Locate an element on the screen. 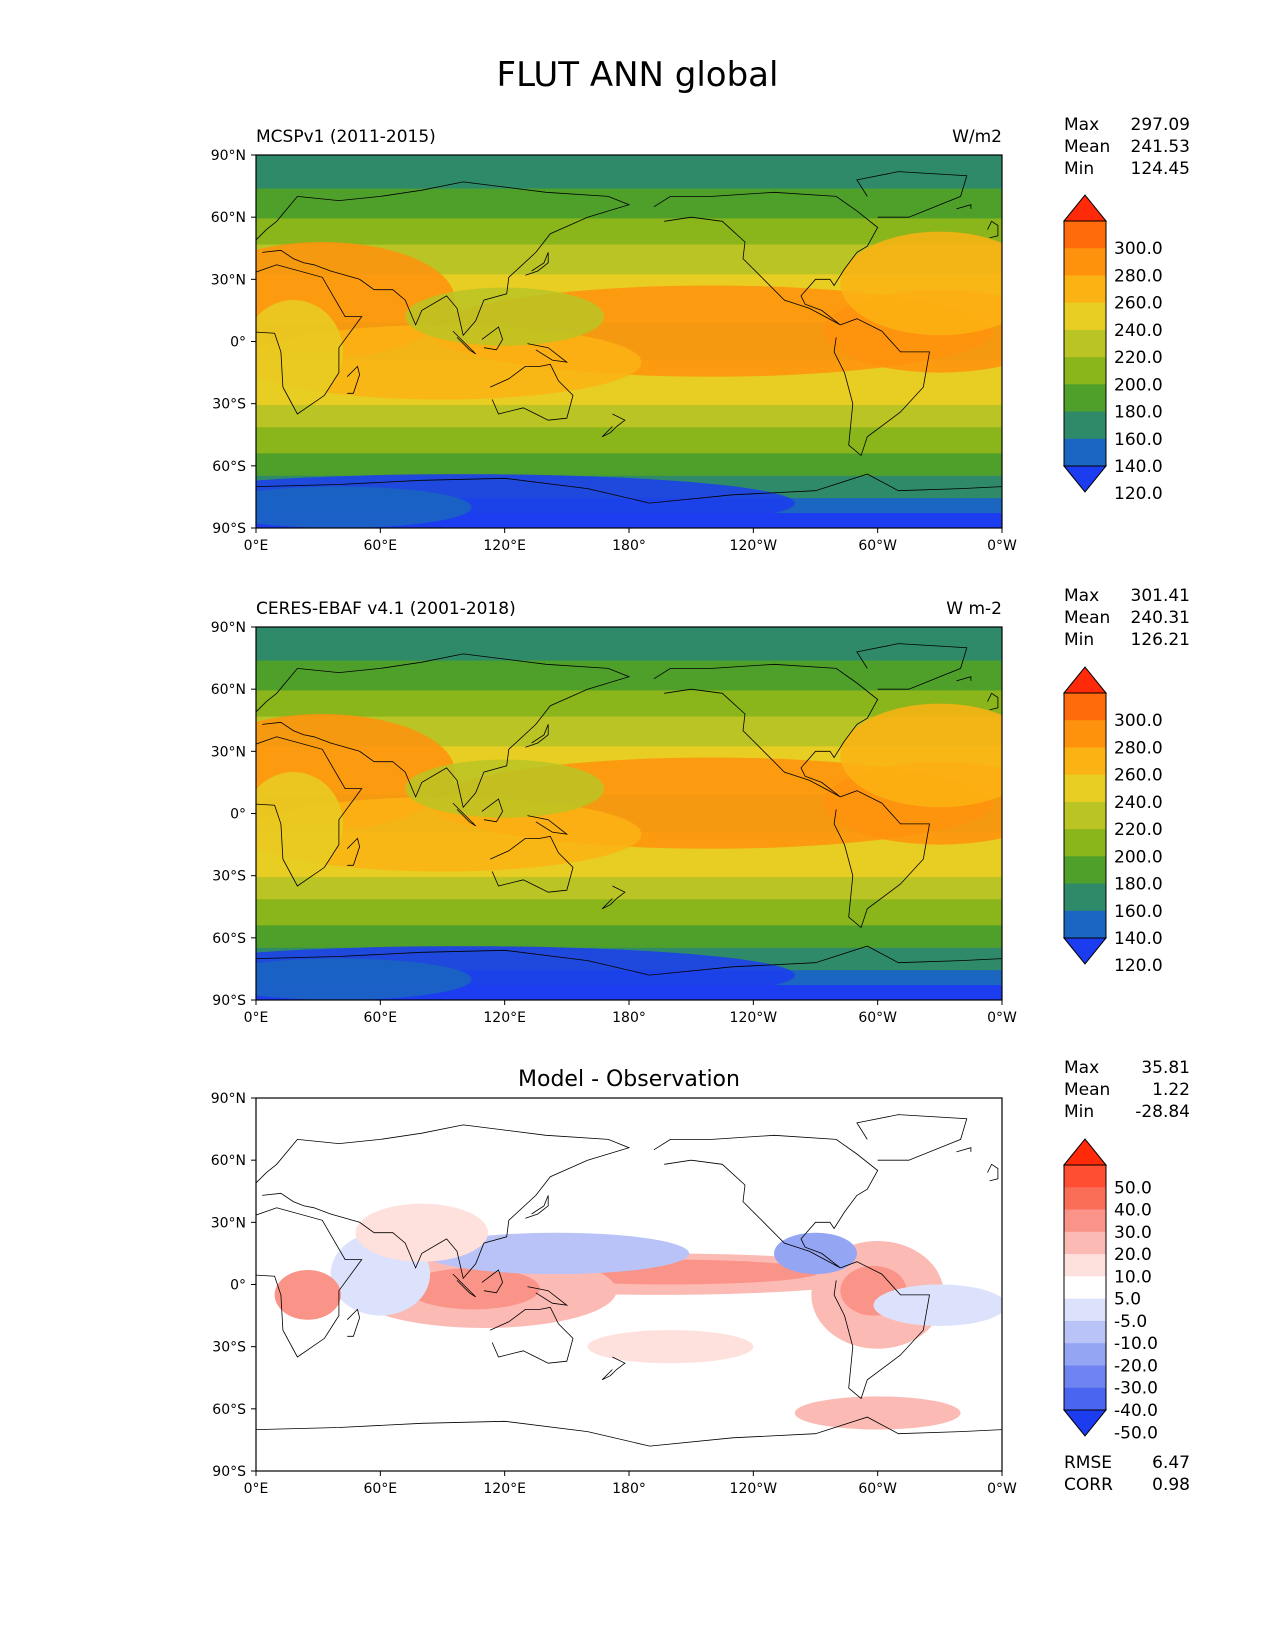  lat-tick-label: 90°S is located at coordinates (229, 529).